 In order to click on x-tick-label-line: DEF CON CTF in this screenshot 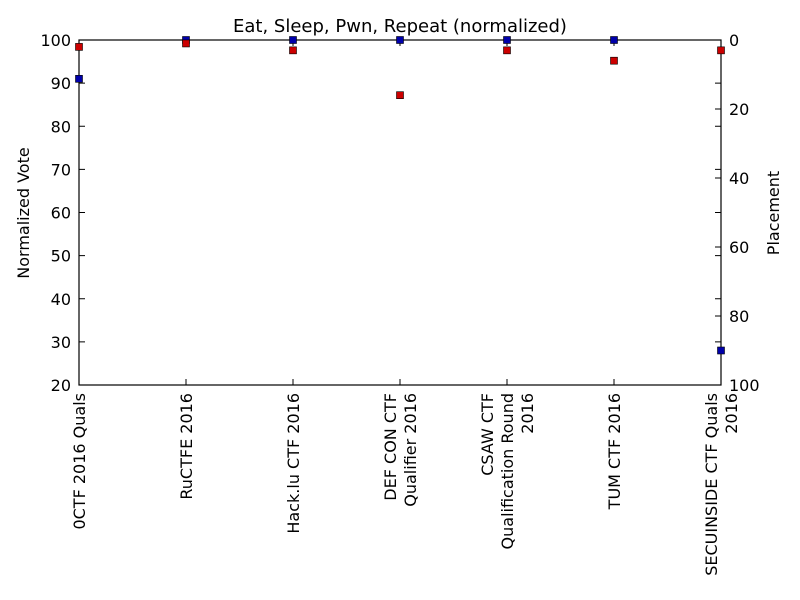, I will do `click(390, 447)`.